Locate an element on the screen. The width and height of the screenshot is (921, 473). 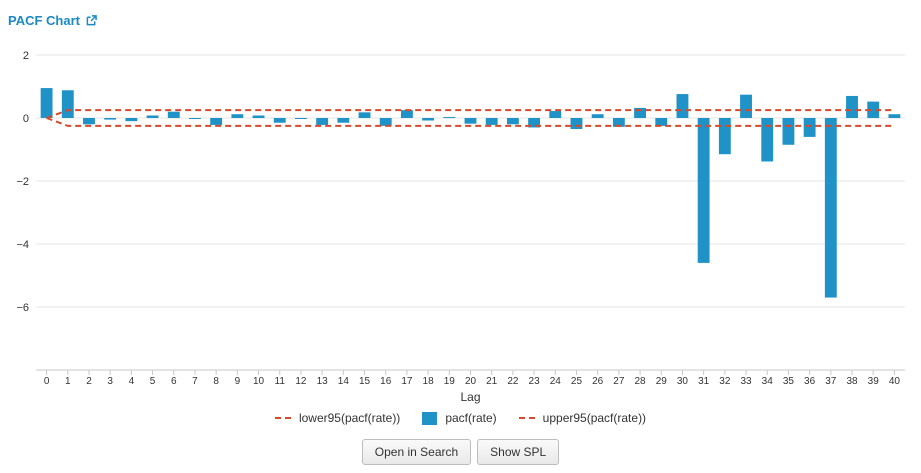
x-tick-label: 2 is located at coordinates (89, 381).